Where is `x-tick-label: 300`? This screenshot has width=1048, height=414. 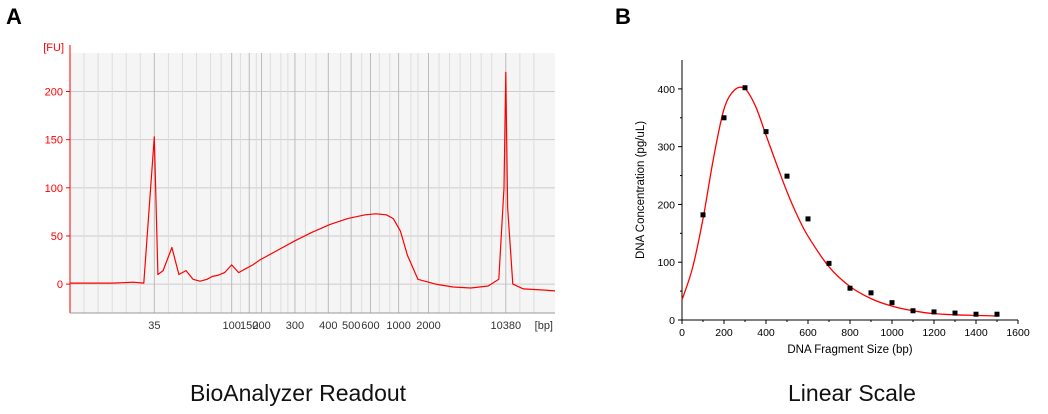 x-tick-label: 300 is located at coordinates (295, 326).